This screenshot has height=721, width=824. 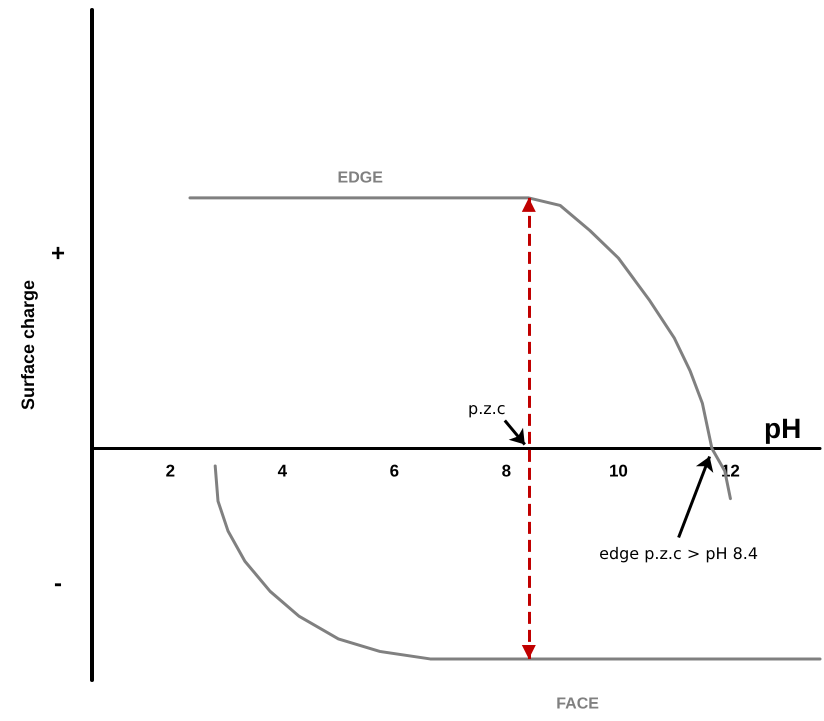 I want to click on text: FACE, so click(x=578, y=703).